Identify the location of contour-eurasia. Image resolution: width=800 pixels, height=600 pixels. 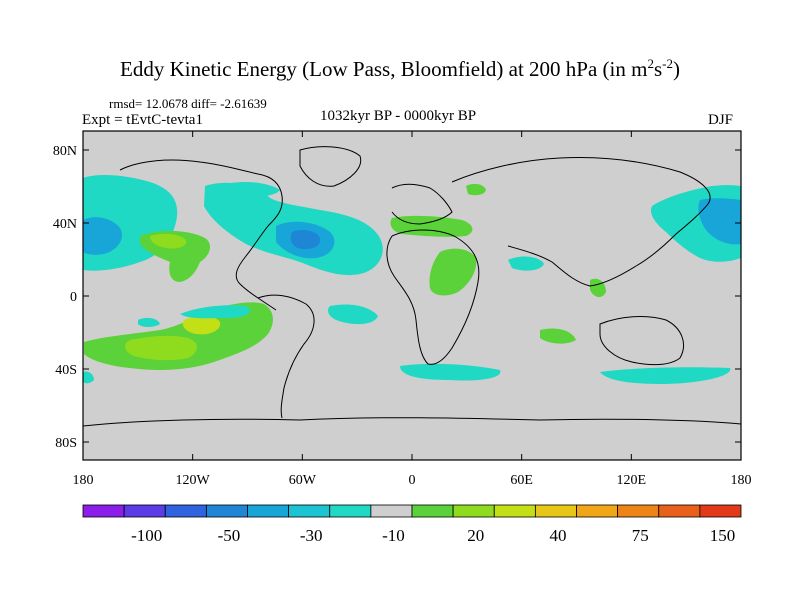
(252, 189).